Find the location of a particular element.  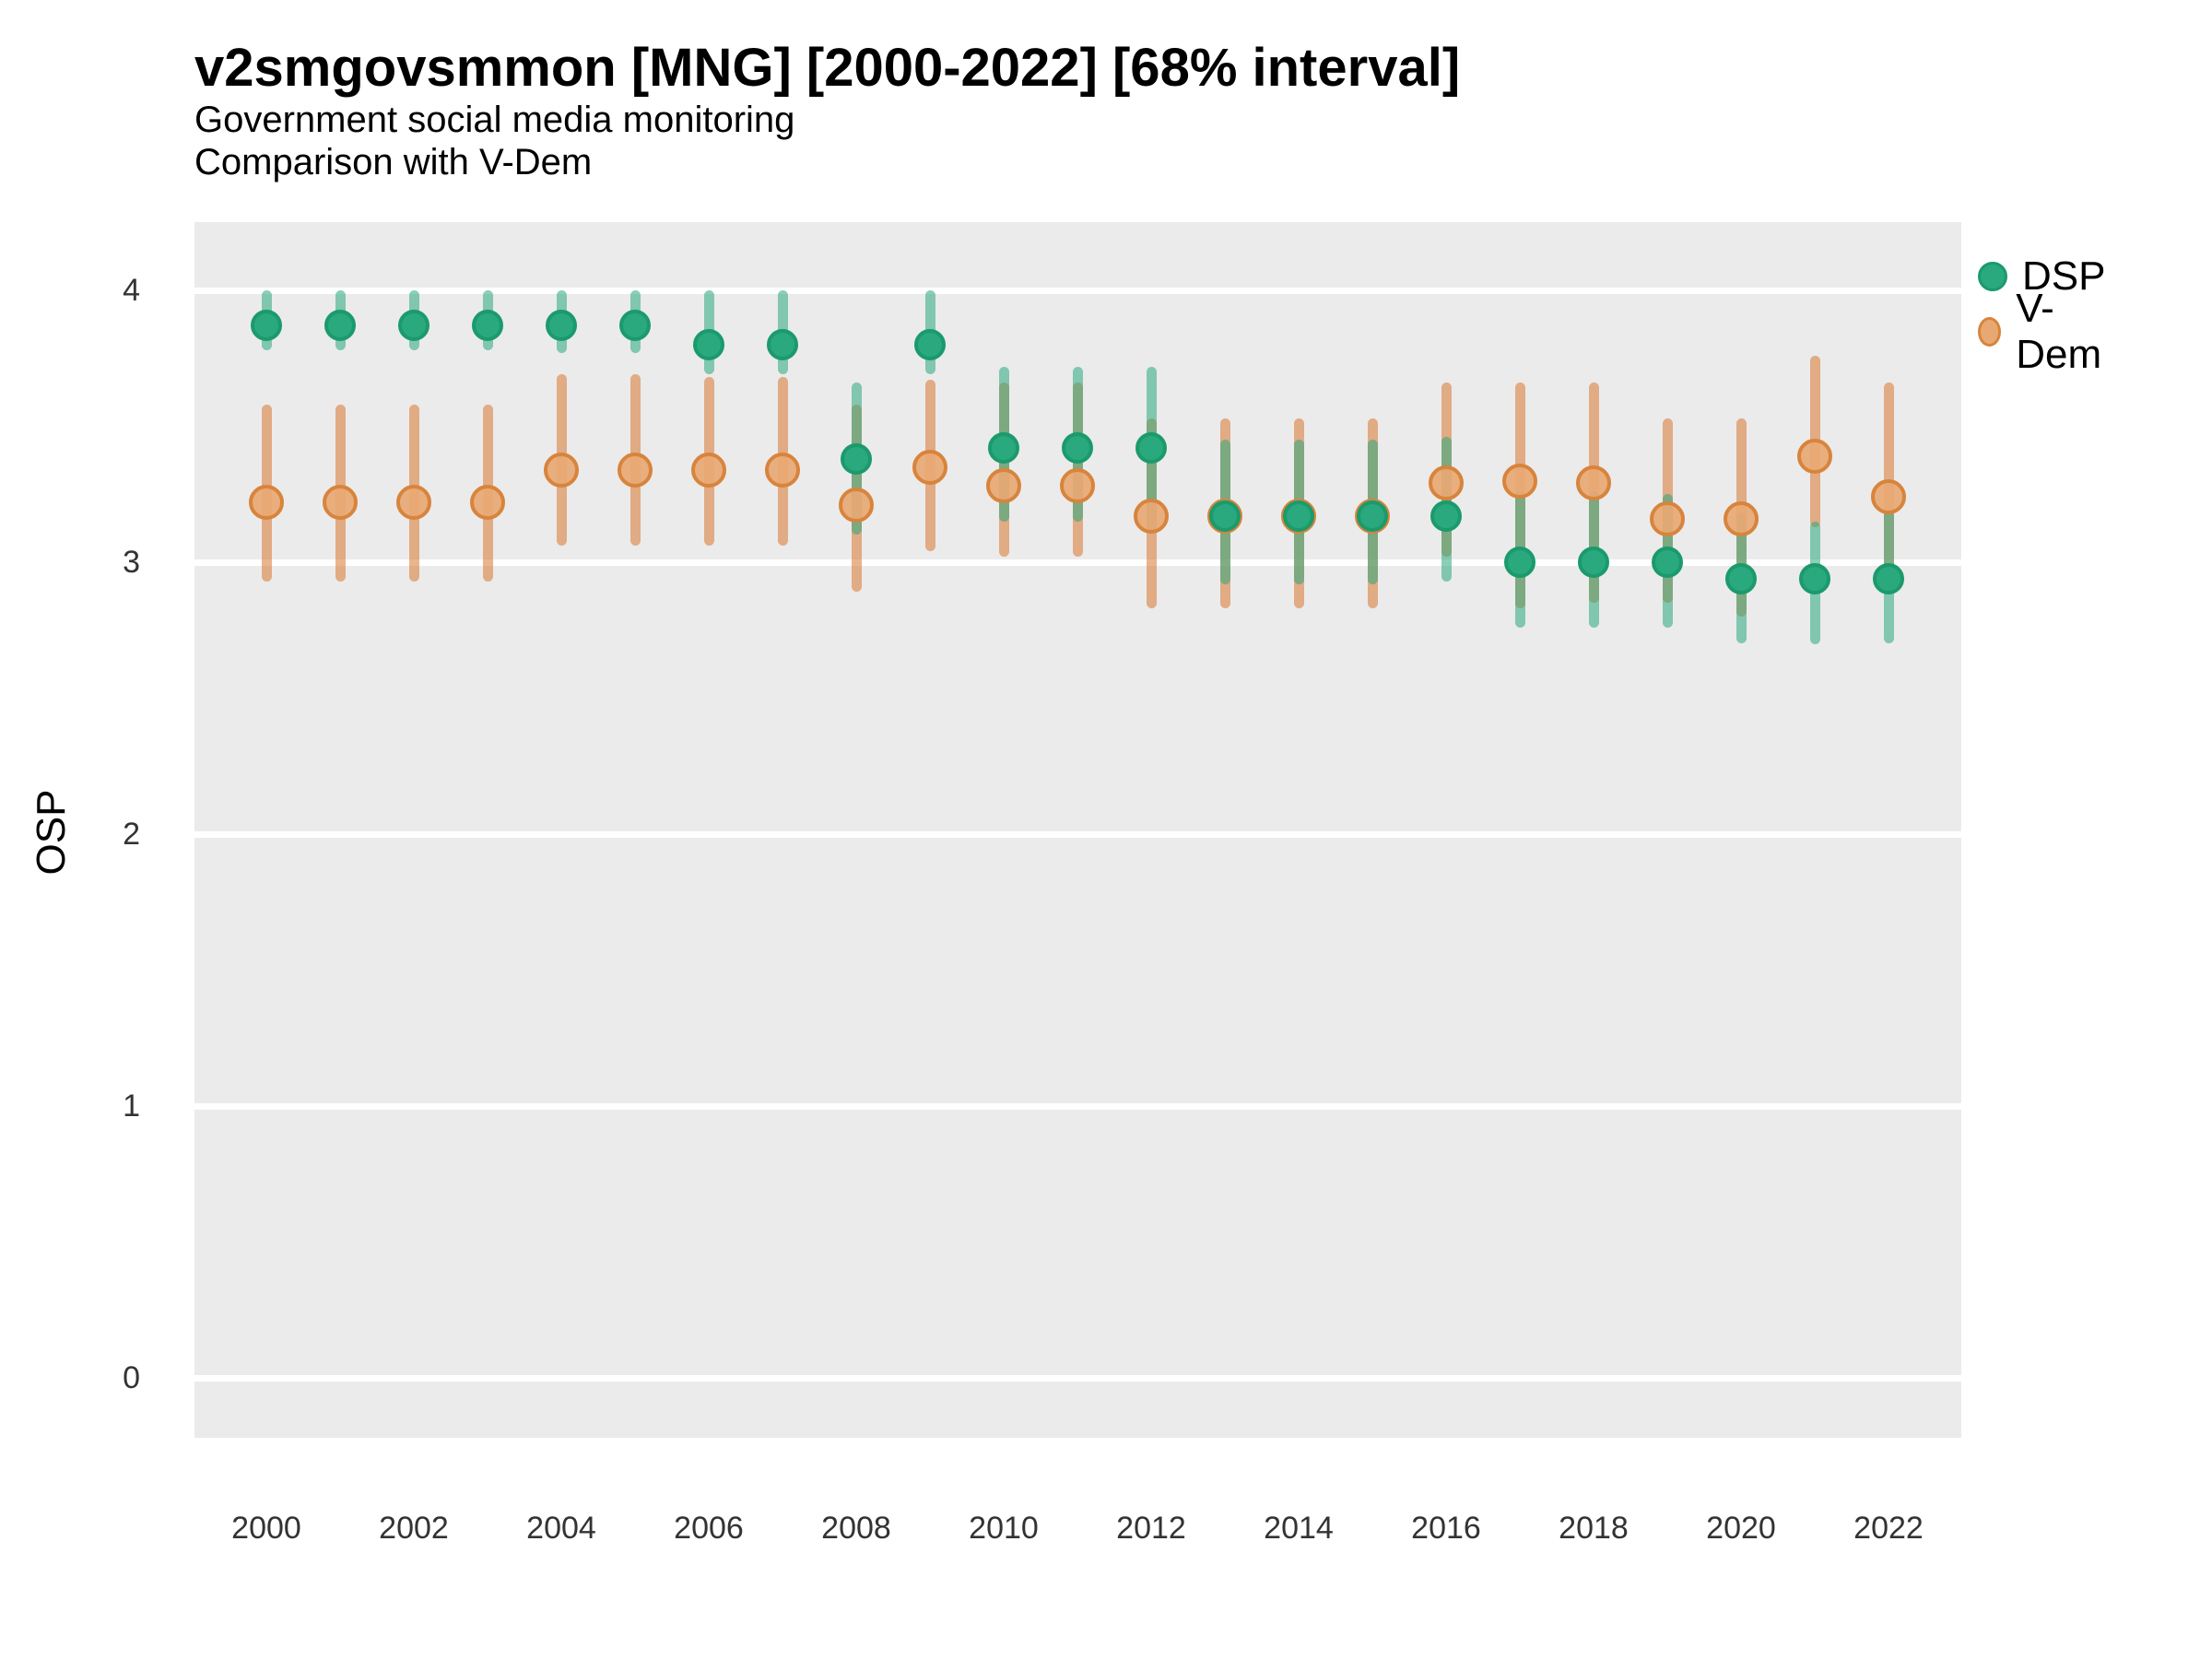

chart-subtitle-comparison: Comparison with V-Dem is located at coordinates (393, 162).